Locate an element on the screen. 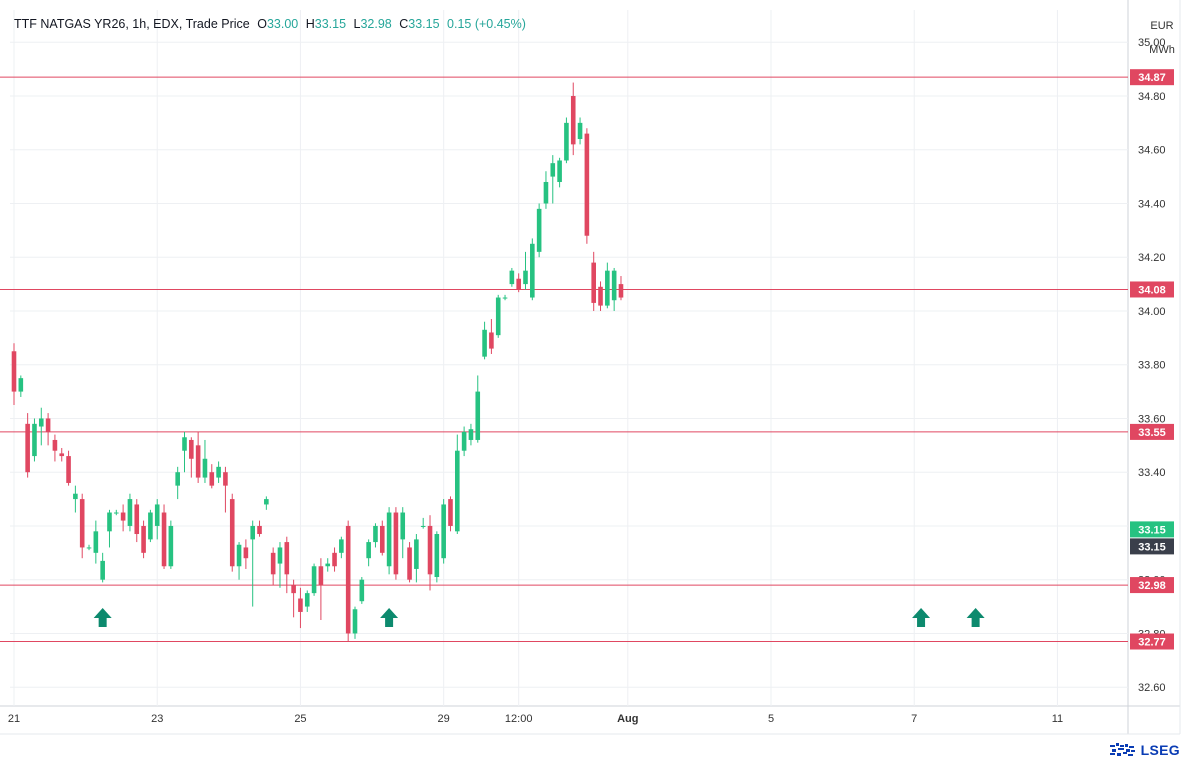 The height and width of the screenshot is (762, 1192). lseg-logo-text: LSEG is located at coordinates (1160, 750).